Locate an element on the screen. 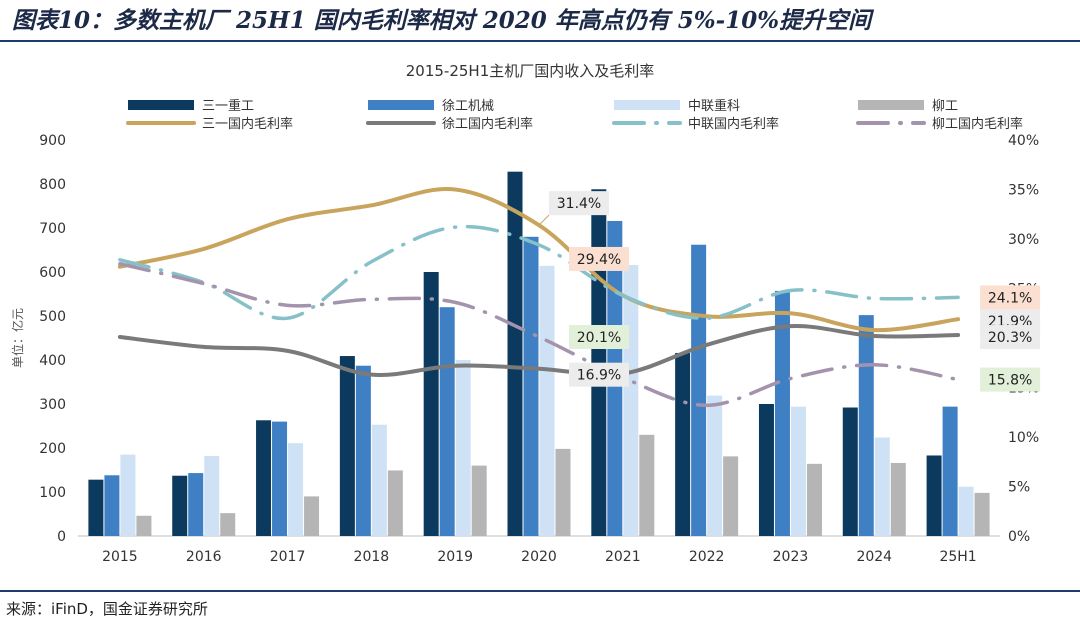 The height and width of the screenshot is (628, 1080). data-label-20-1pct: 20.1% is located at coordinates (599, 337).